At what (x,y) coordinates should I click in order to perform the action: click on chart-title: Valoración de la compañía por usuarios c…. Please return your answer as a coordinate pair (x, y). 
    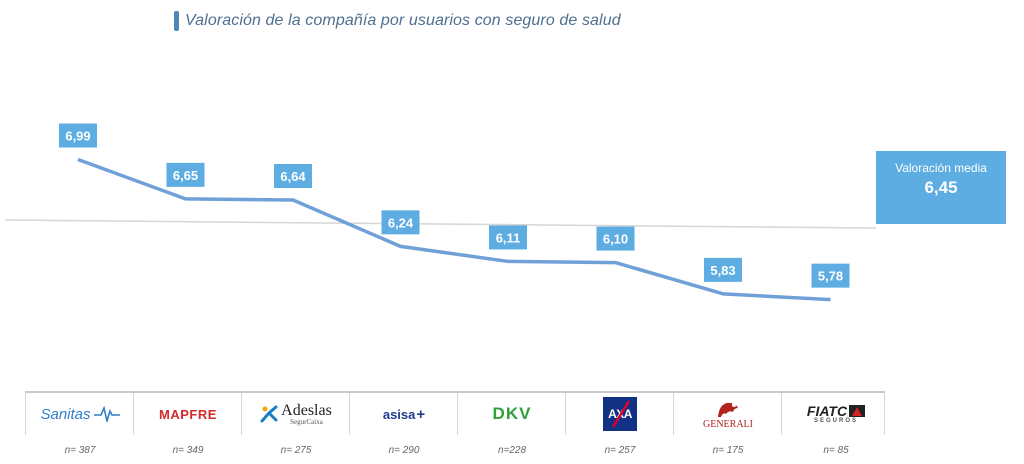
    Looking at the image, I should click on (403, 20).